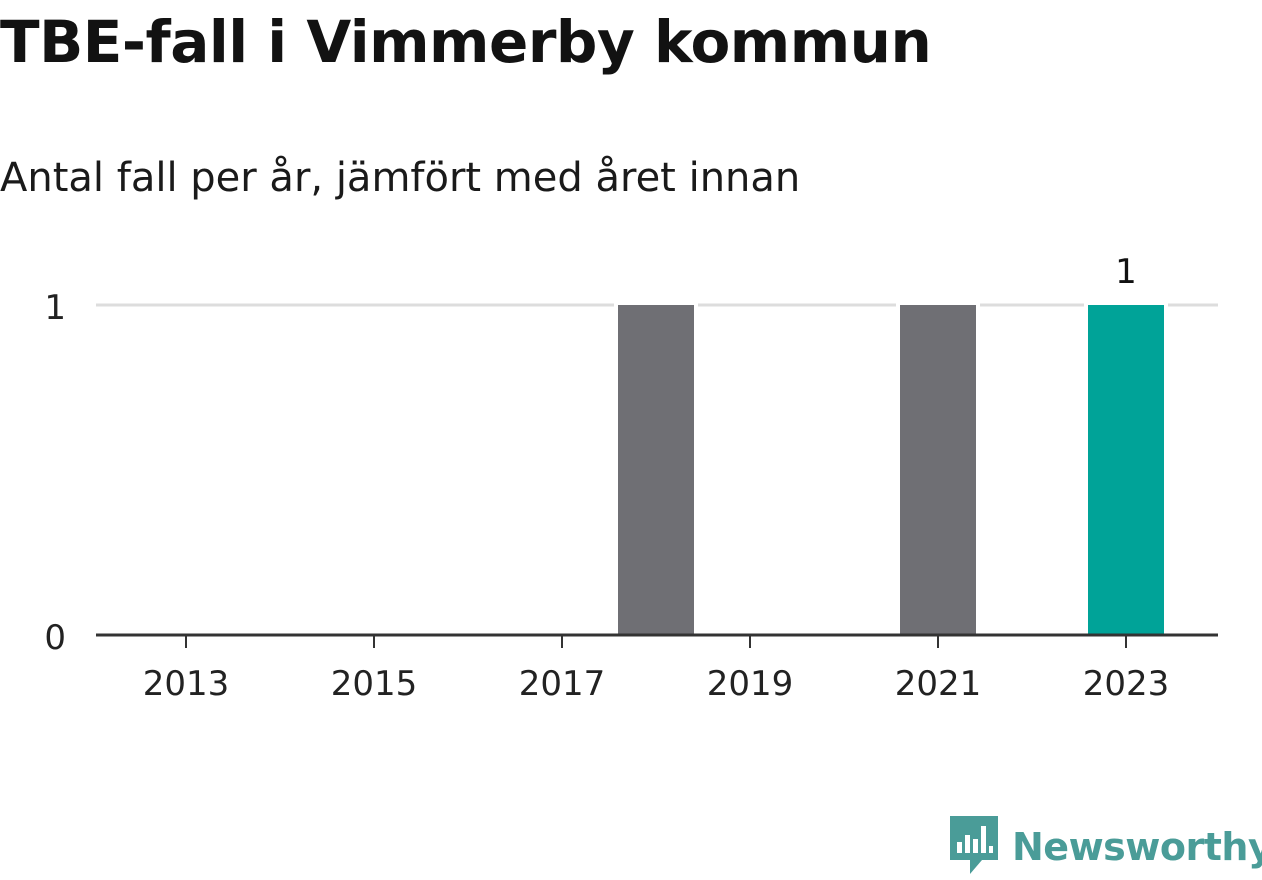  Describe the element at coordinates (657, 640) in the screenshot. I see `axes` at that location.